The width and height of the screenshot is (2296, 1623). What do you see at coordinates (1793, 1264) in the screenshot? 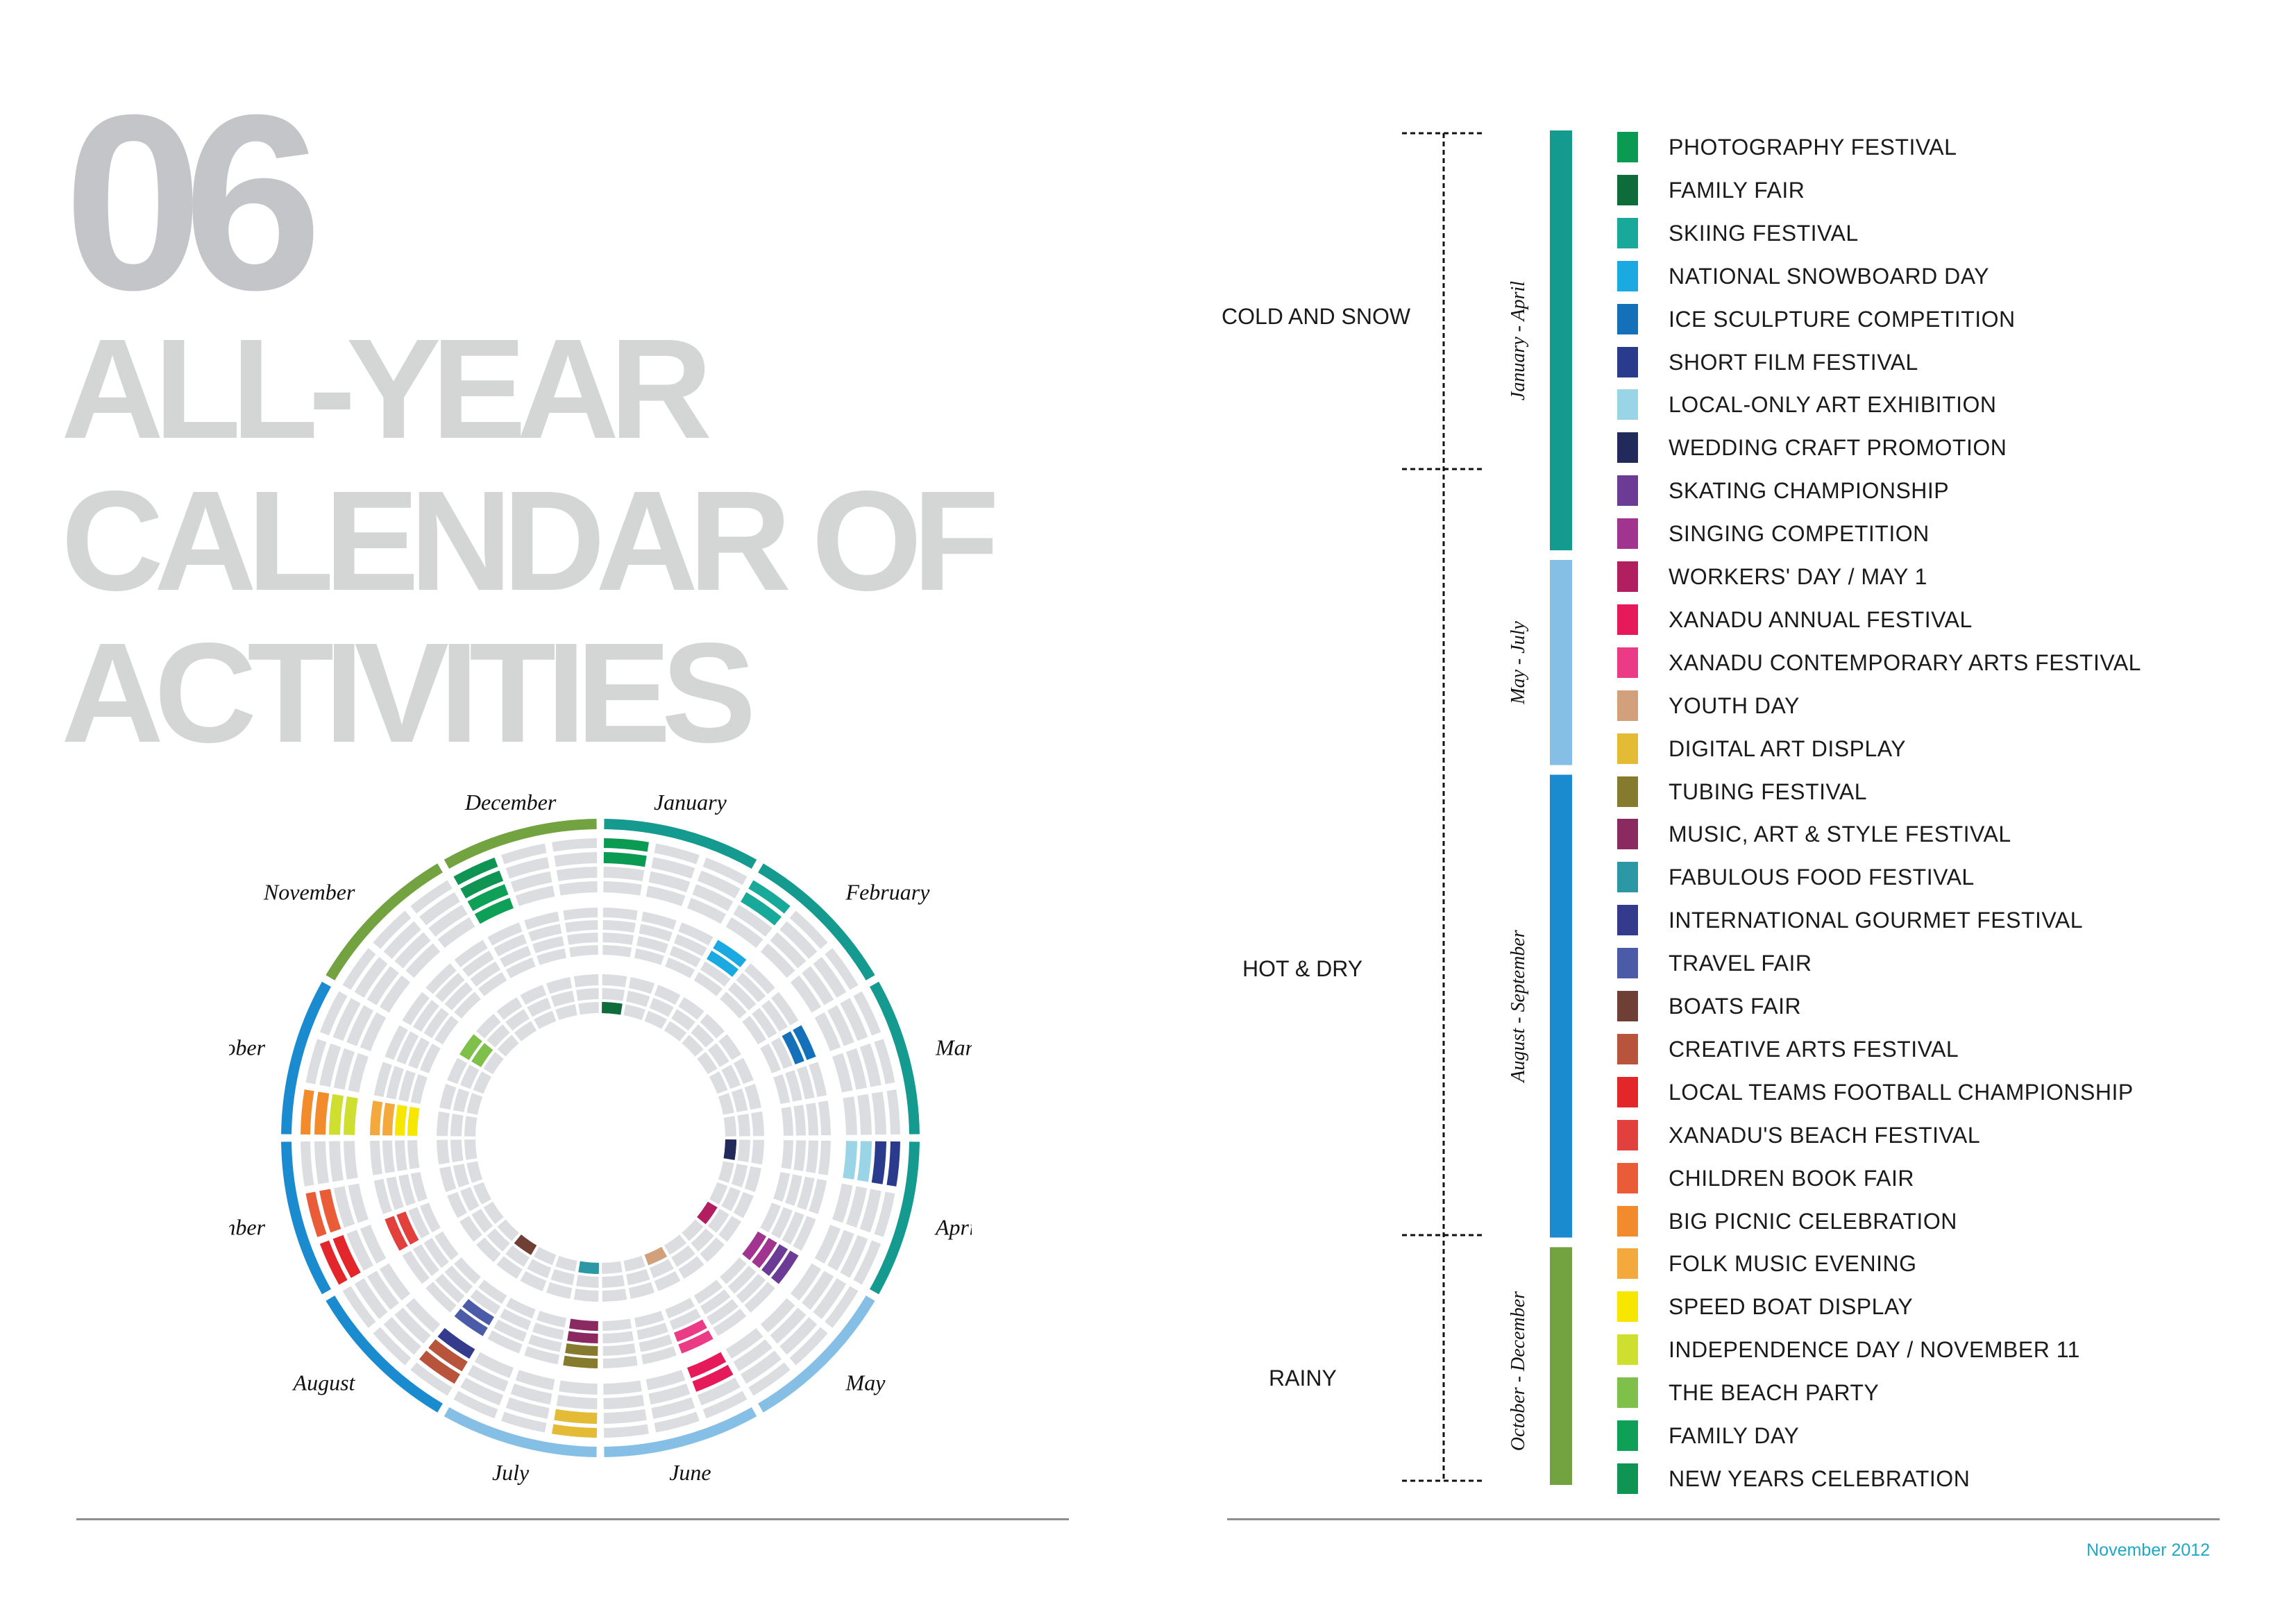
I see `legend-label: FOLK MUSIC EVENING` at bounding box center [1793, 1264].